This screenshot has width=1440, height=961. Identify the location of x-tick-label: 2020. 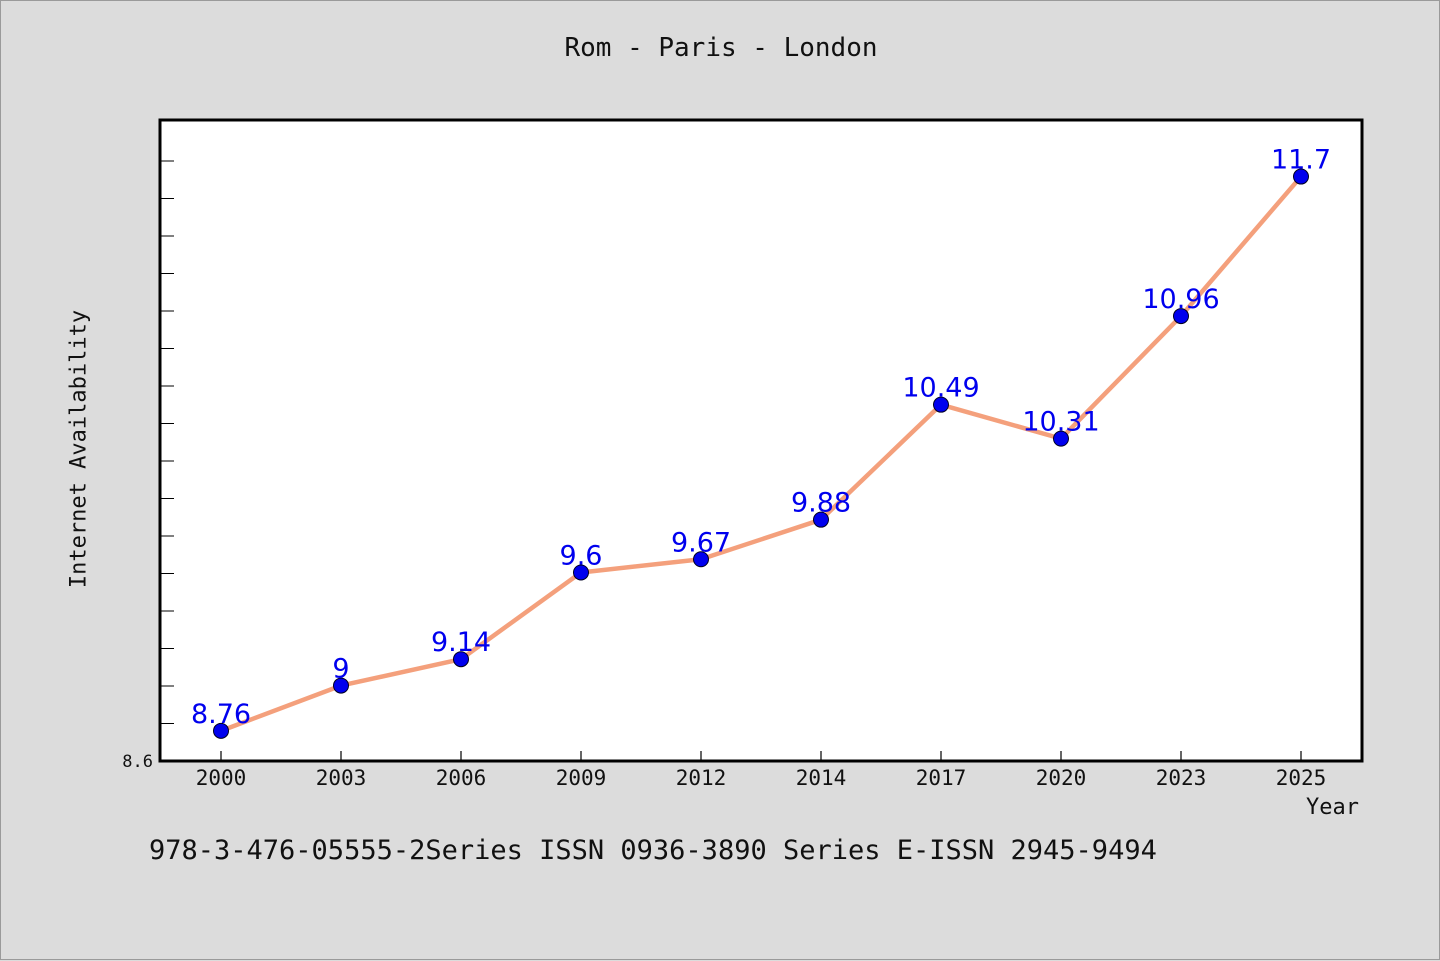
(1061, 778).